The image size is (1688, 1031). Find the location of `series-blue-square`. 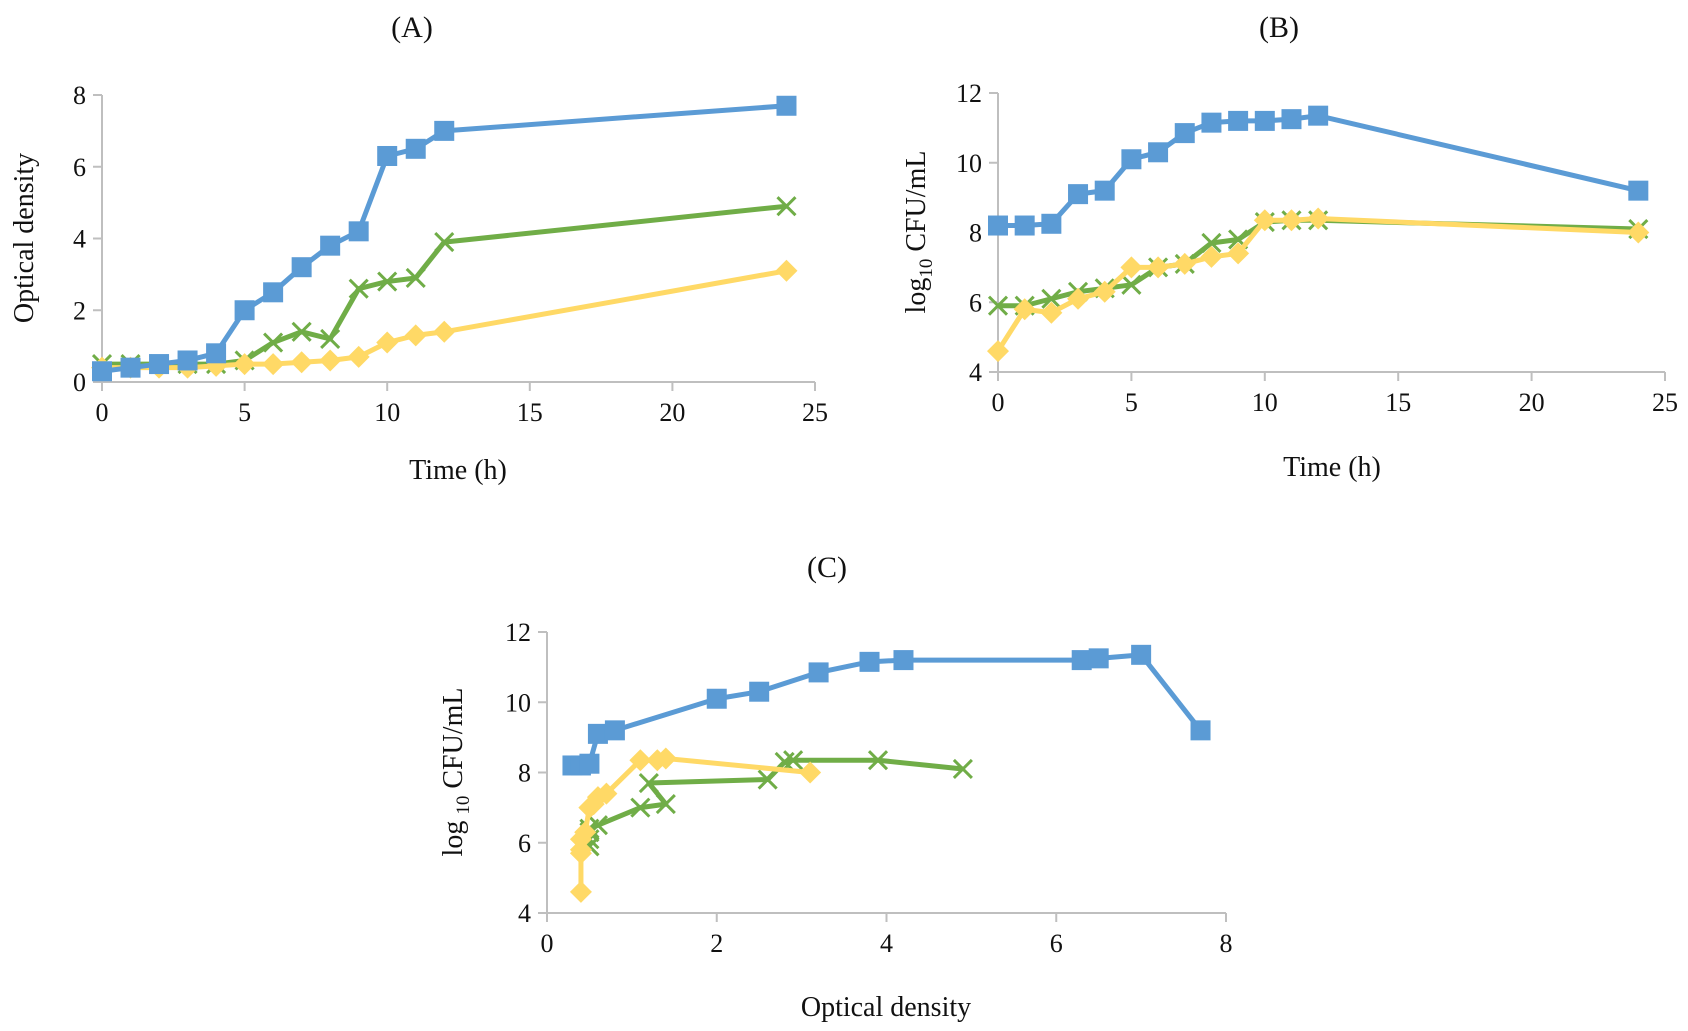

series-blue-square is located at coordinates (1318, 170).